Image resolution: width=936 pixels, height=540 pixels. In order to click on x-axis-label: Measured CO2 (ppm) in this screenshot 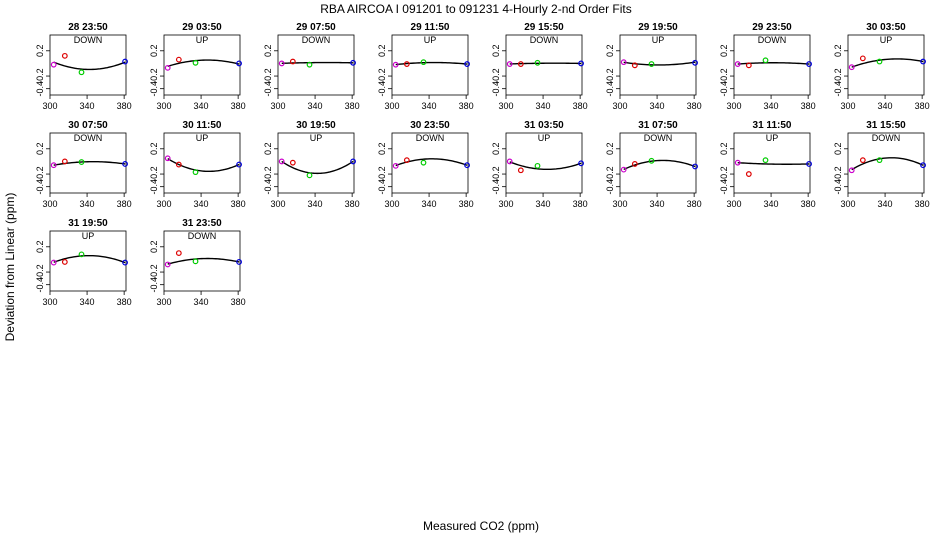, I will do `click(481, 526)`.